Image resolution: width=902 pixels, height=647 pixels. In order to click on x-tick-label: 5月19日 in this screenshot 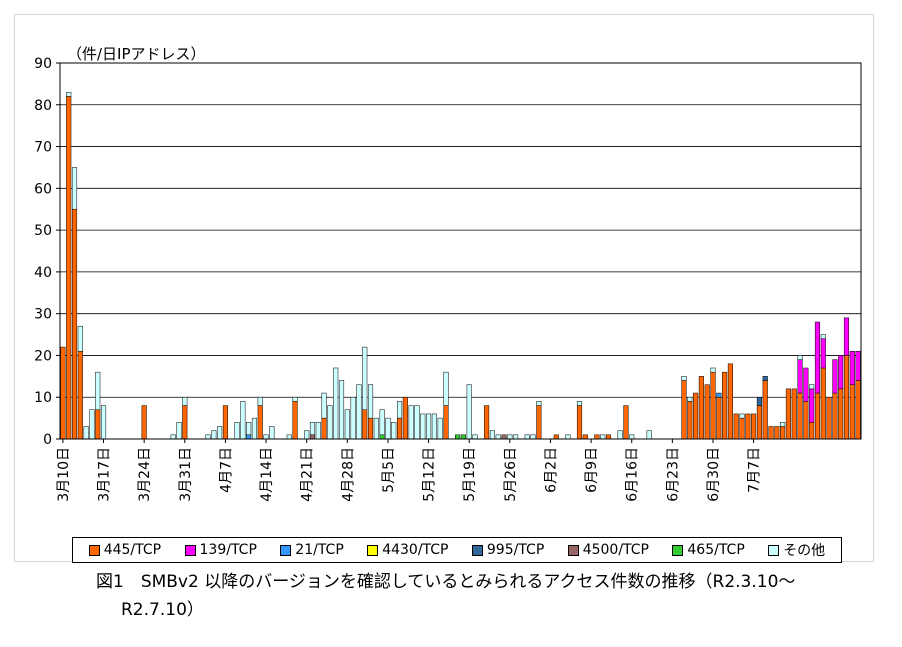, I will do `click(470, 474)`.